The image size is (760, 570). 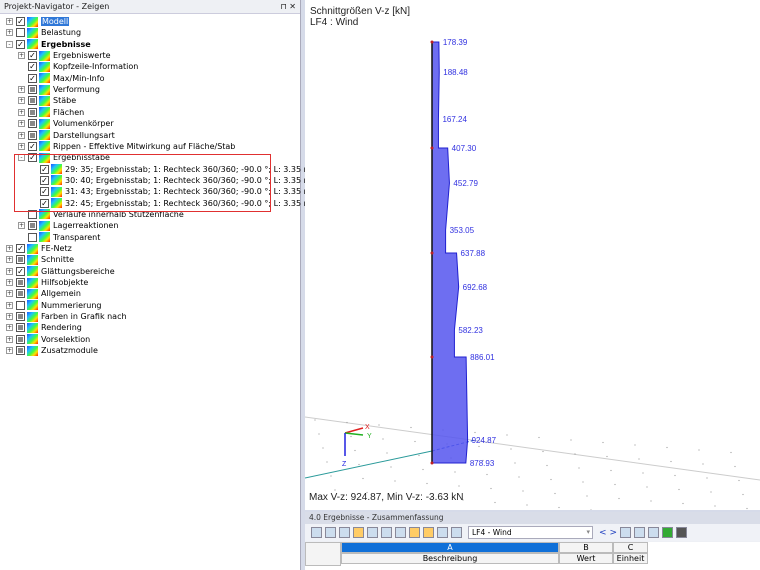 I want to click on column-letter-b: B, so click(x=586, y=547).